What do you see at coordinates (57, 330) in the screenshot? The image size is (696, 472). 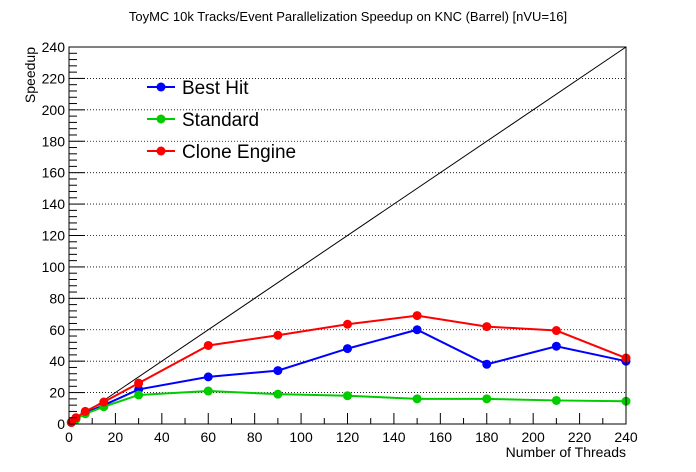 I see `y-tick-label: 60` at bounding box center [57, 330].